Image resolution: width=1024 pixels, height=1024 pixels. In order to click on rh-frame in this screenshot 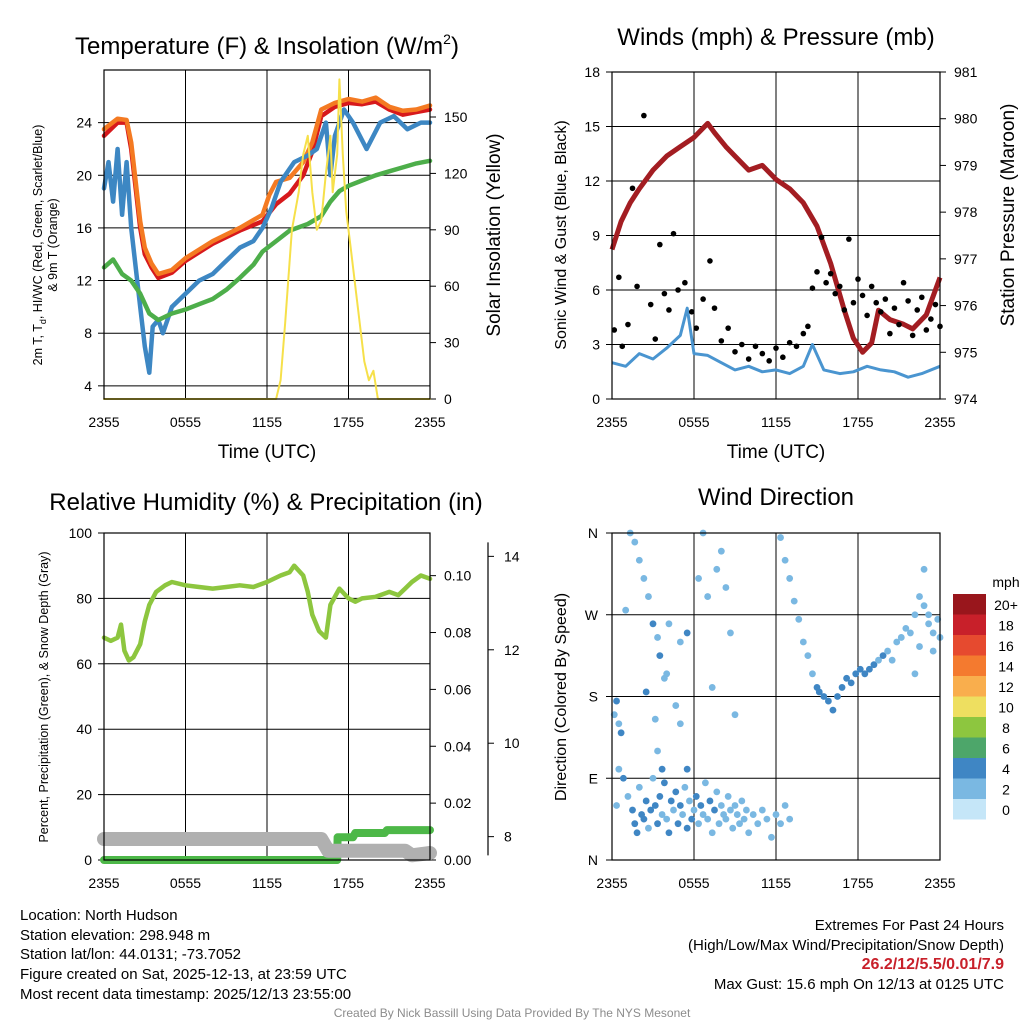, I will do `click(267, 696)`.